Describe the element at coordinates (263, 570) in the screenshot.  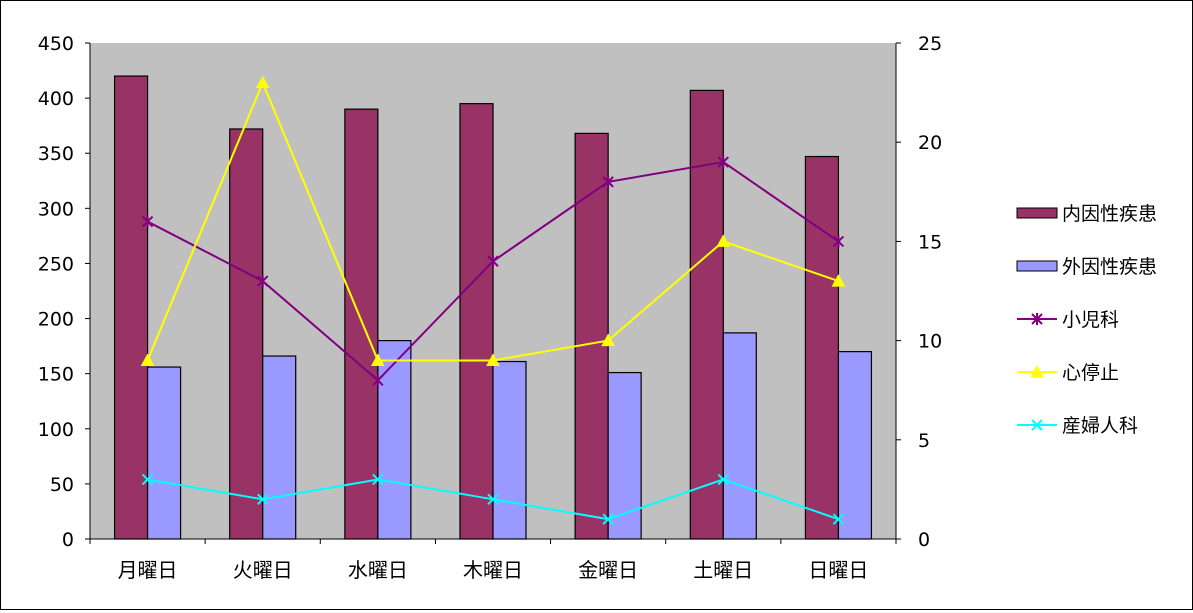
I see `x-tick-label: 火曜日` at that location.